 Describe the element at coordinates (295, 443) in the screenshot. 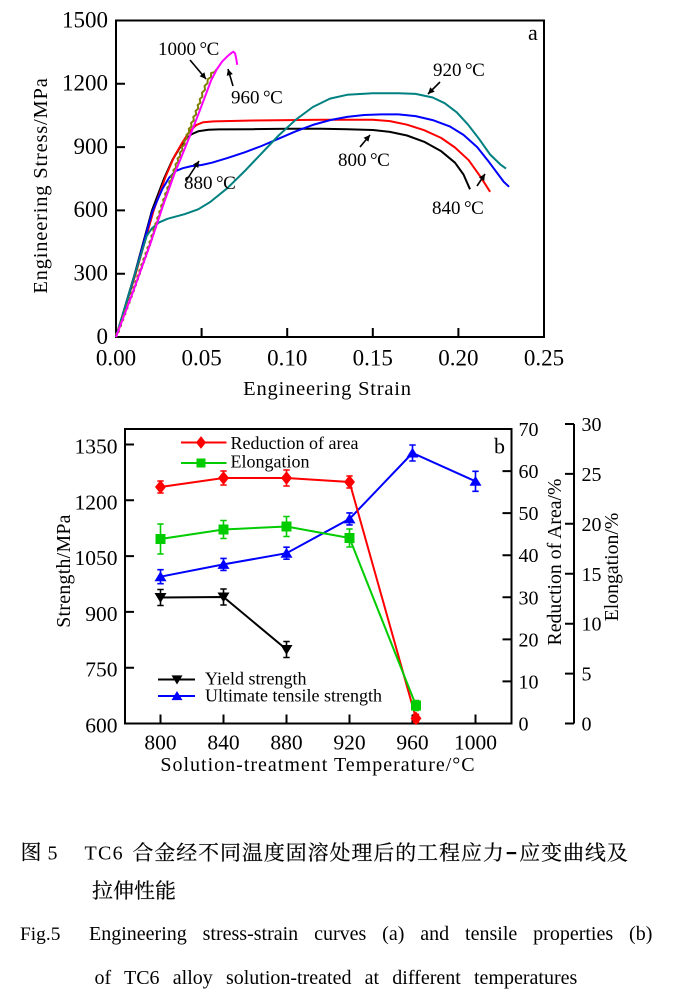

I see `svg-text: Reduction of area` at that location.